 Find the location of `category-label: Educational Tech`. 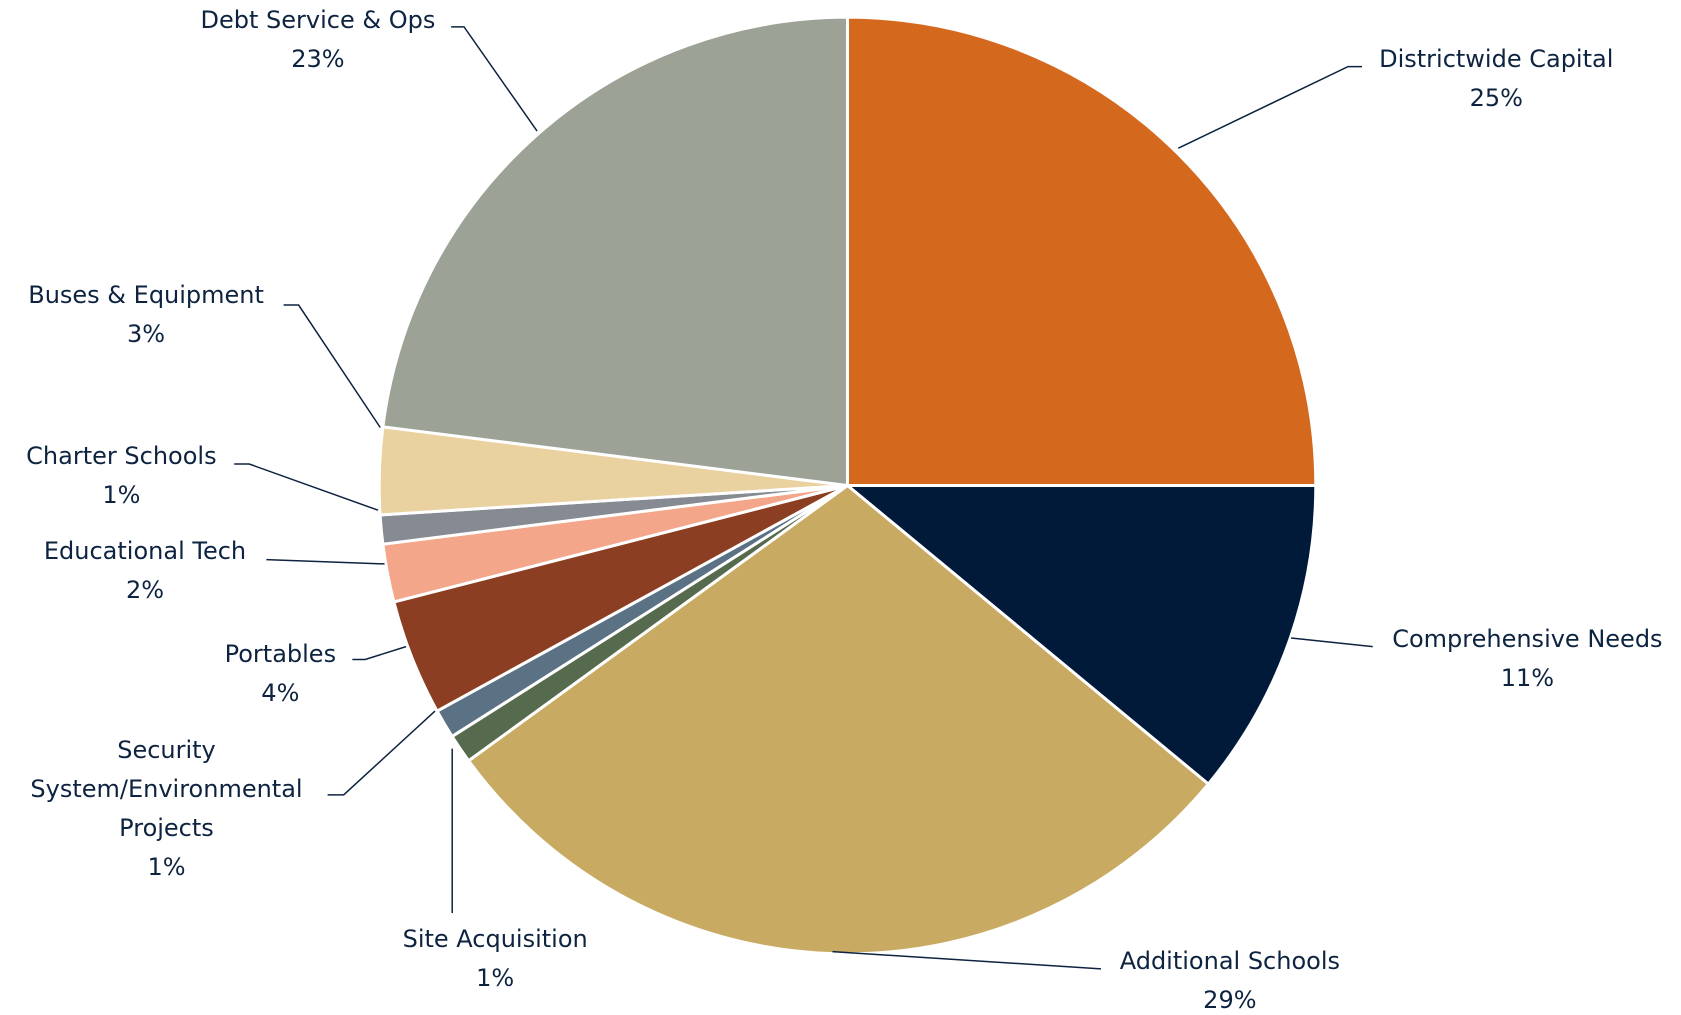

category-label: Educational Tech is located at coordinates (145, 551).